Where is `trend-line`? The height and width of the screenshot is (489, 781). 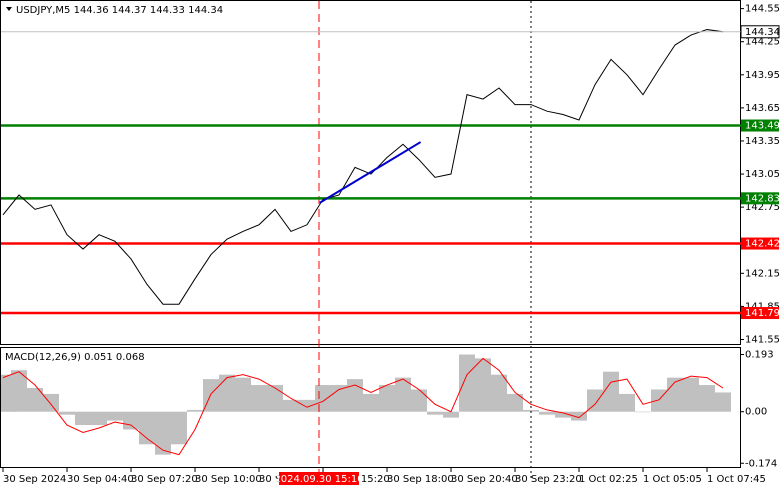 trend-line is located at coordinates (370, 172).